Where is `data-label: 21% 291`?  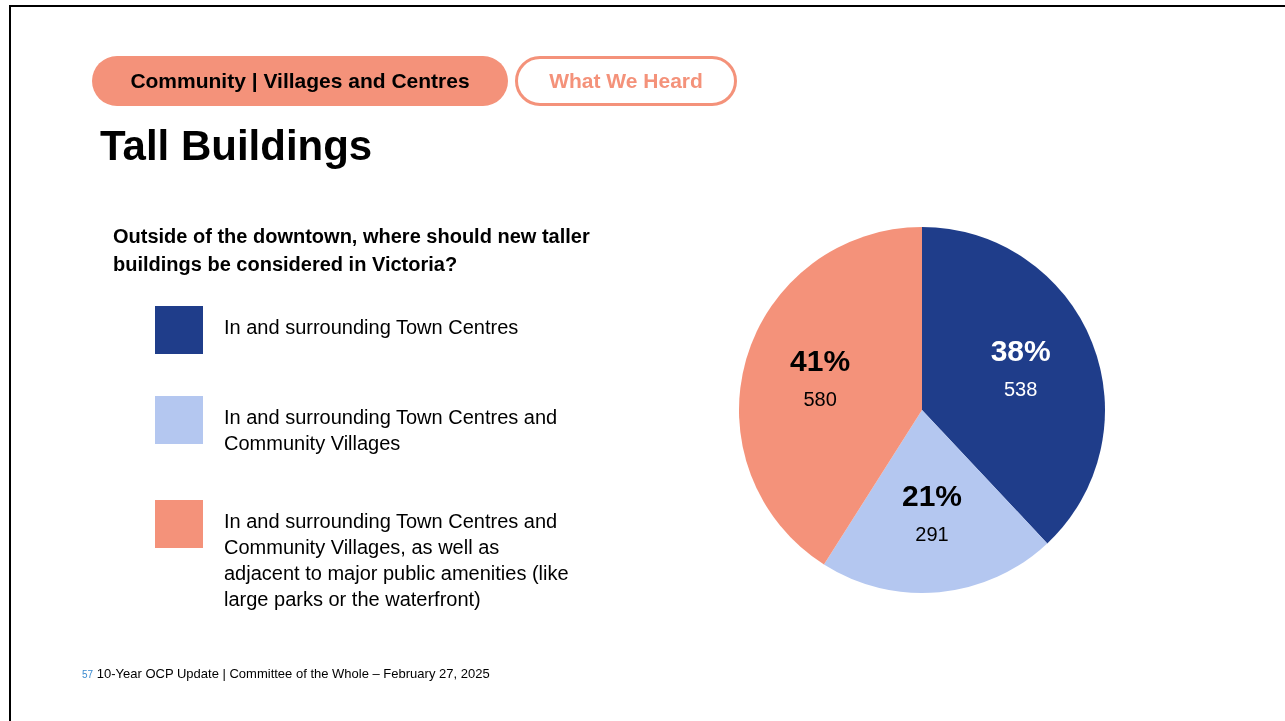
data-label: 21% 291 is located at coordinates (932, 512).